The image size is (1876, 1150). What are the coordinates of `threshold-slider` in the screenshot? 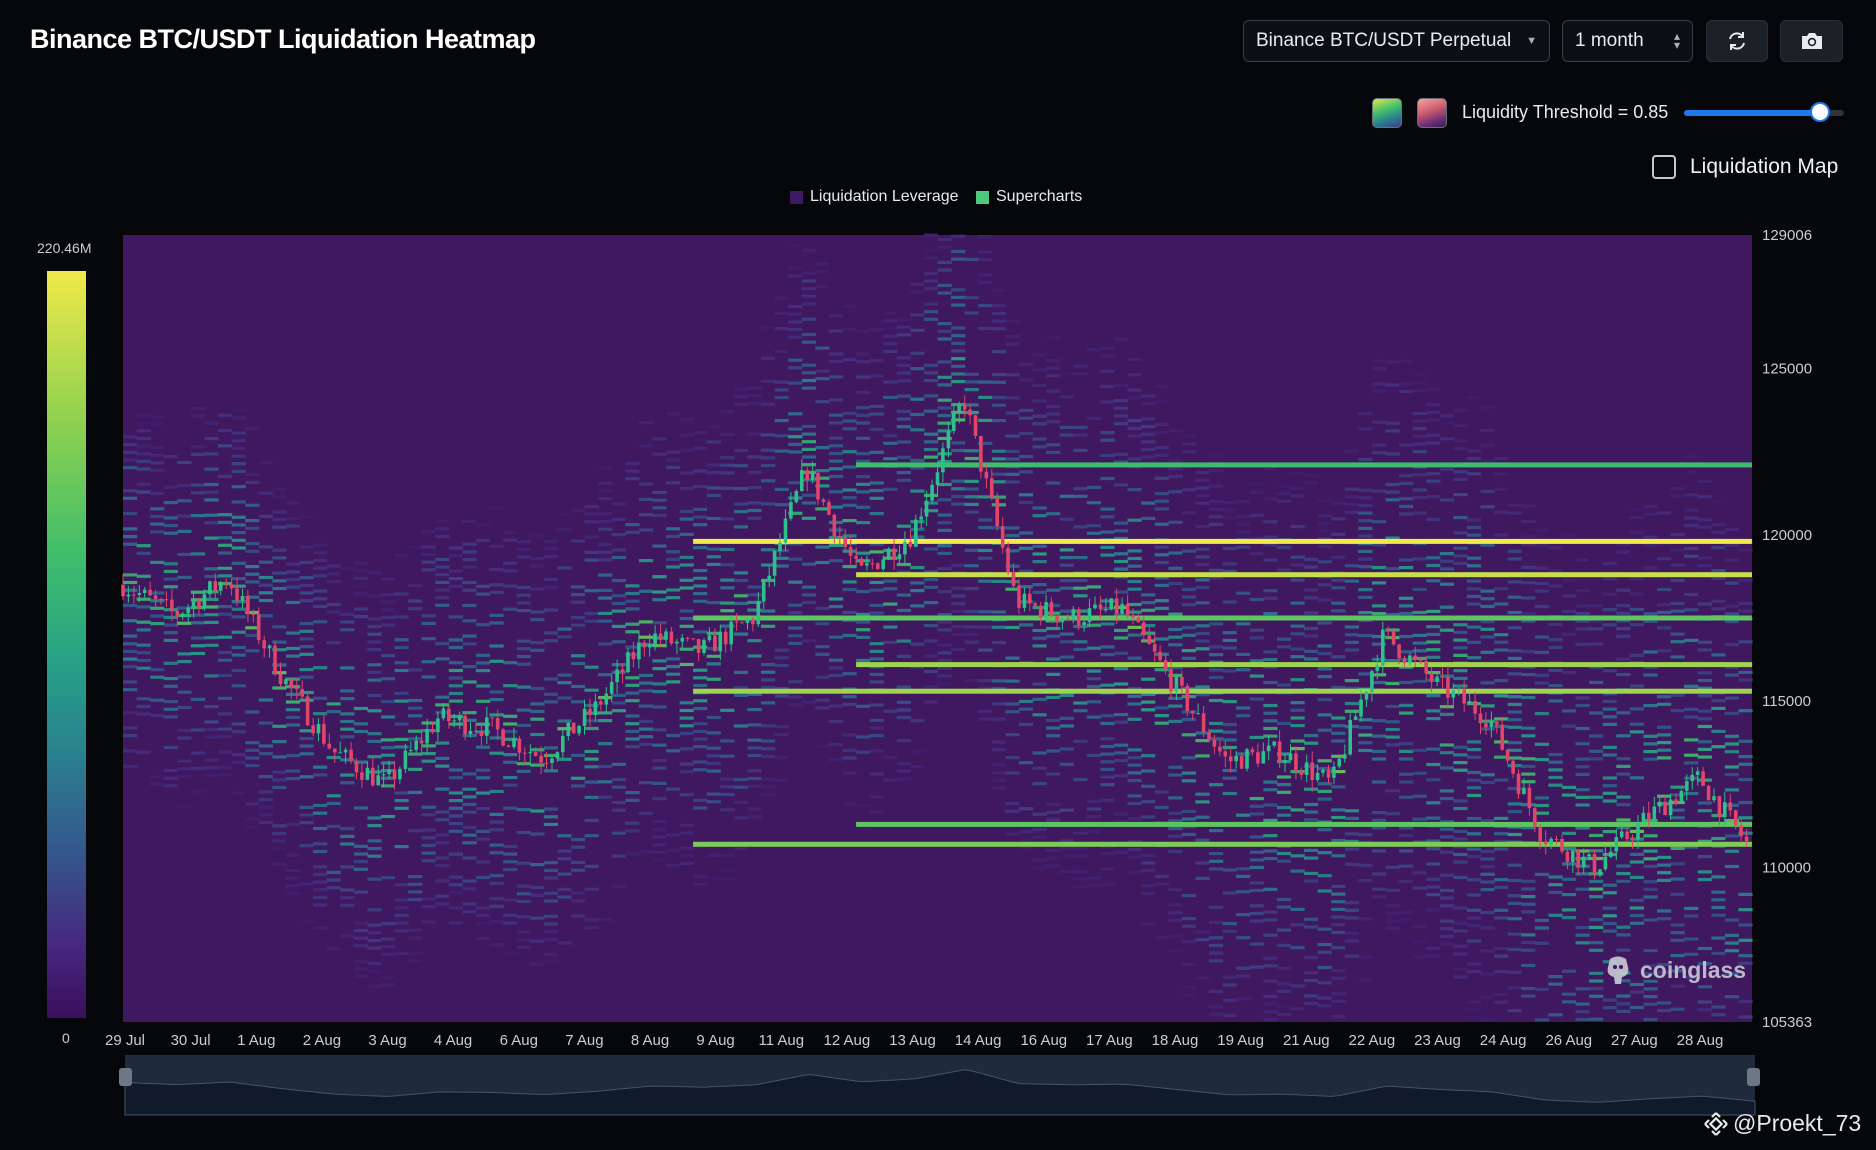 It's located at (1764, 112).